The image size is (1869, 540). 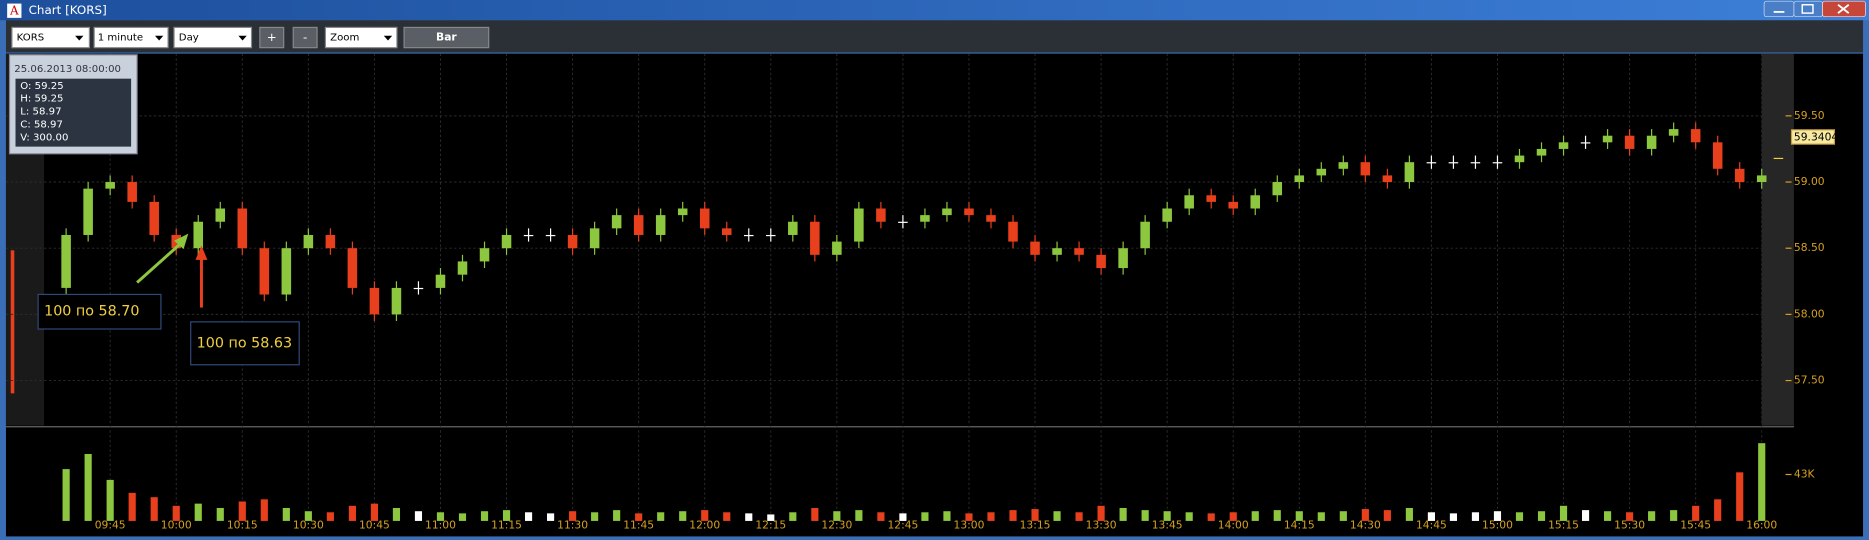 What do you see at coordinates (50, 37) in the screenshot?
I see `symbol-dropdown` at bounding box center [50, 37].